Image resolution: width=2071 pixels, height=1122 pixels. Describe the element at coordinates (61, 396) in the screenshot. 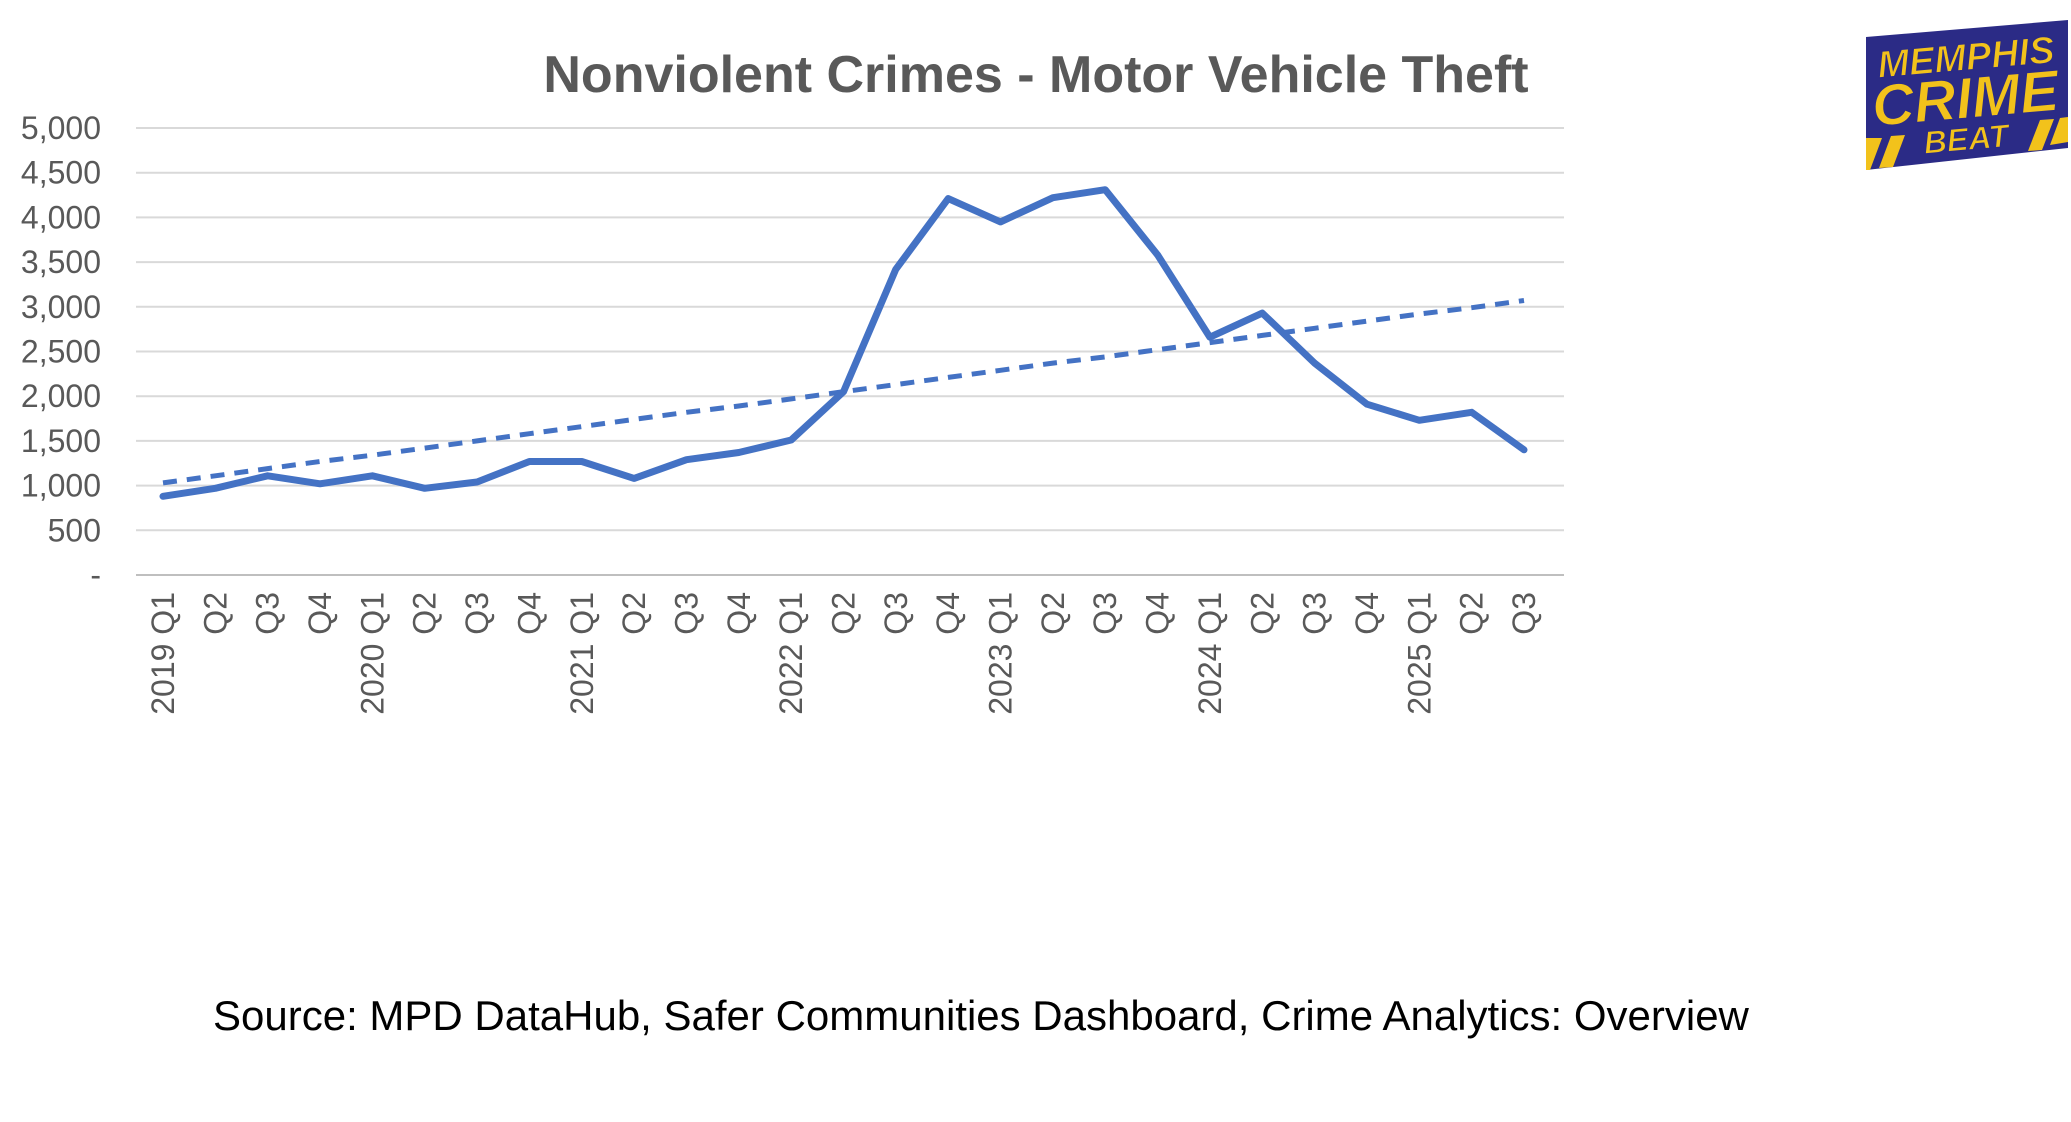

I see `y-tick-label: 2,000` at that location.